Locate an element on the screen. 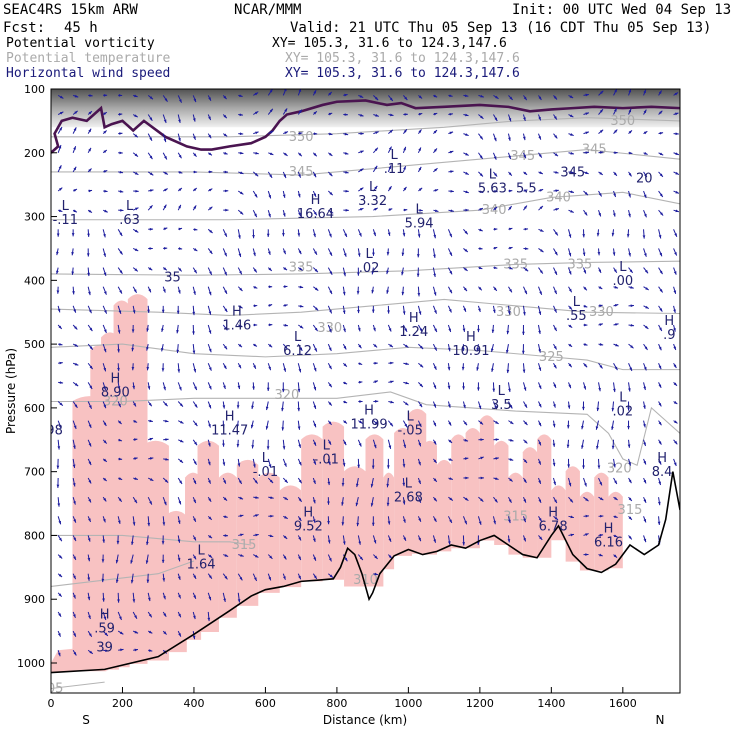 This screenshot has width=740, height=740. extremum-value: 98 is located at coordinates (54, 431).